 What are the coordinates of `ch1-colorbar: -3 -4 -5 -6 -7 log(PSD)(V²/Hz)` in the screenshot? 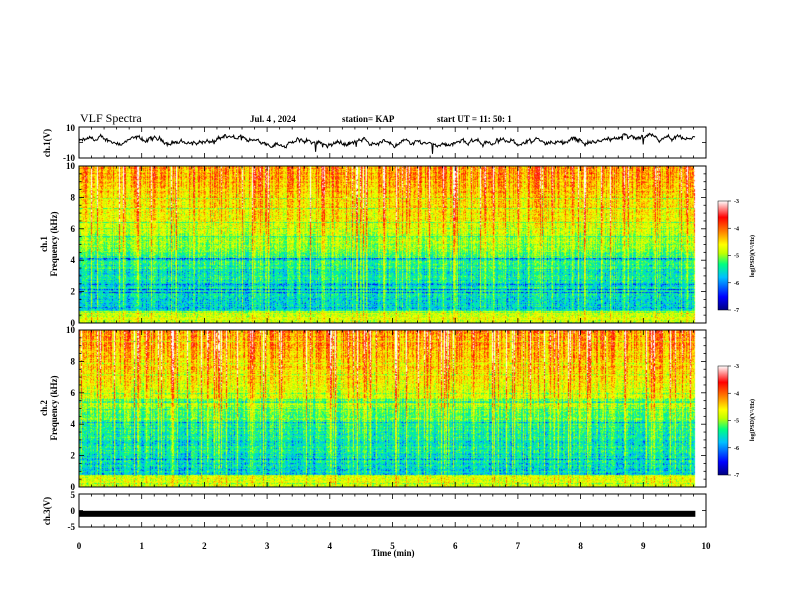 It's located at (736, 256).